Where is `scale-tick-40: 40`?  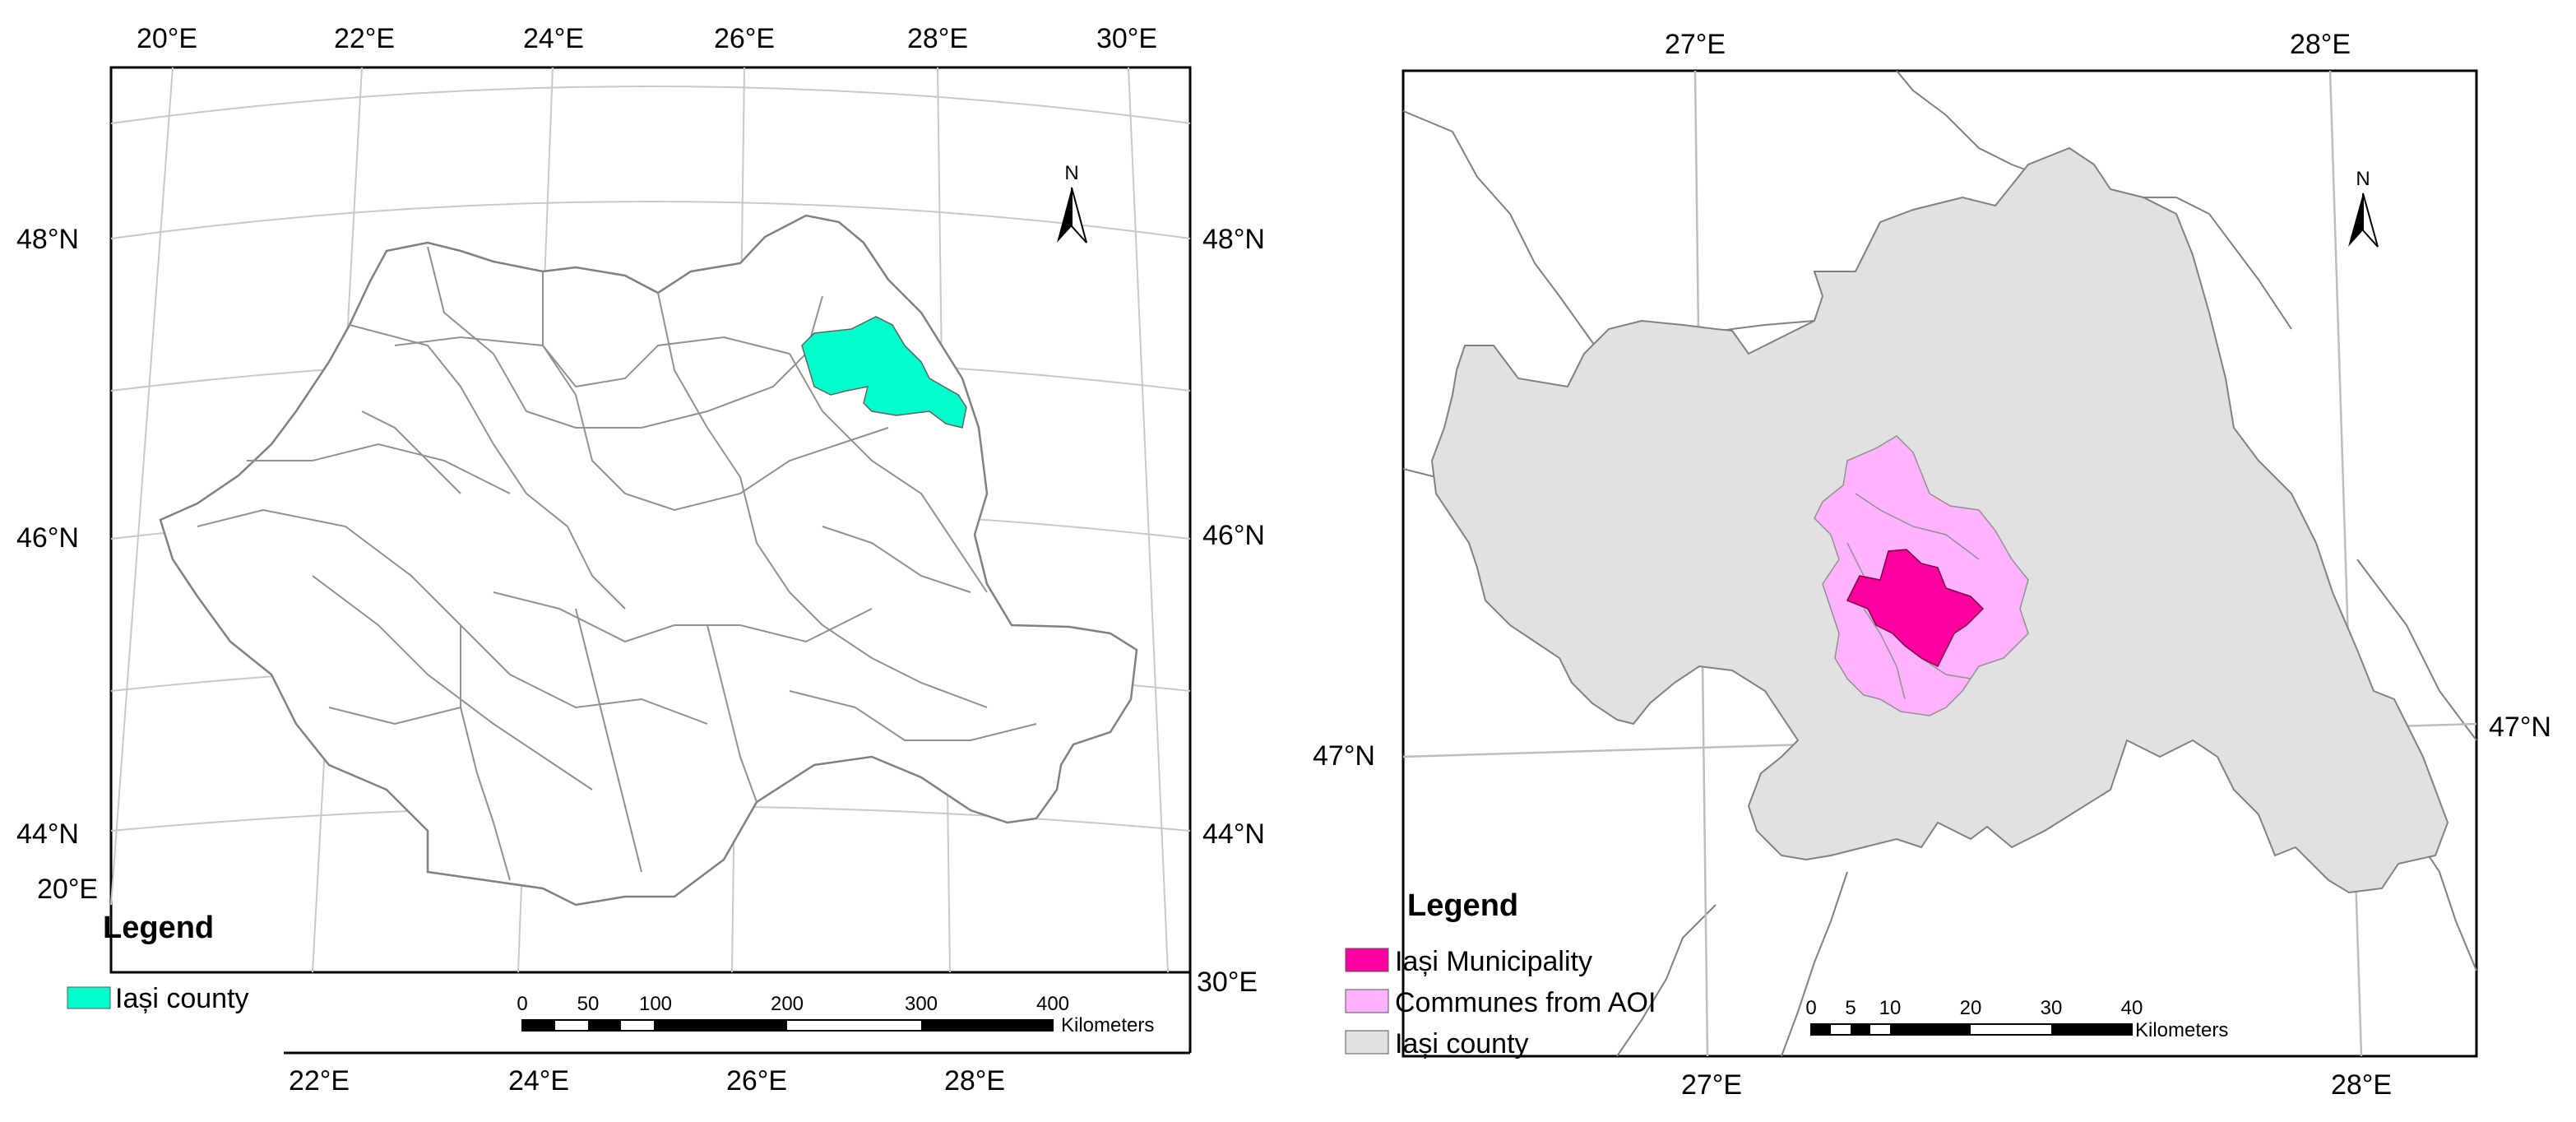 scale-tick-40: 40 is located at coordinates (2132, 1008).